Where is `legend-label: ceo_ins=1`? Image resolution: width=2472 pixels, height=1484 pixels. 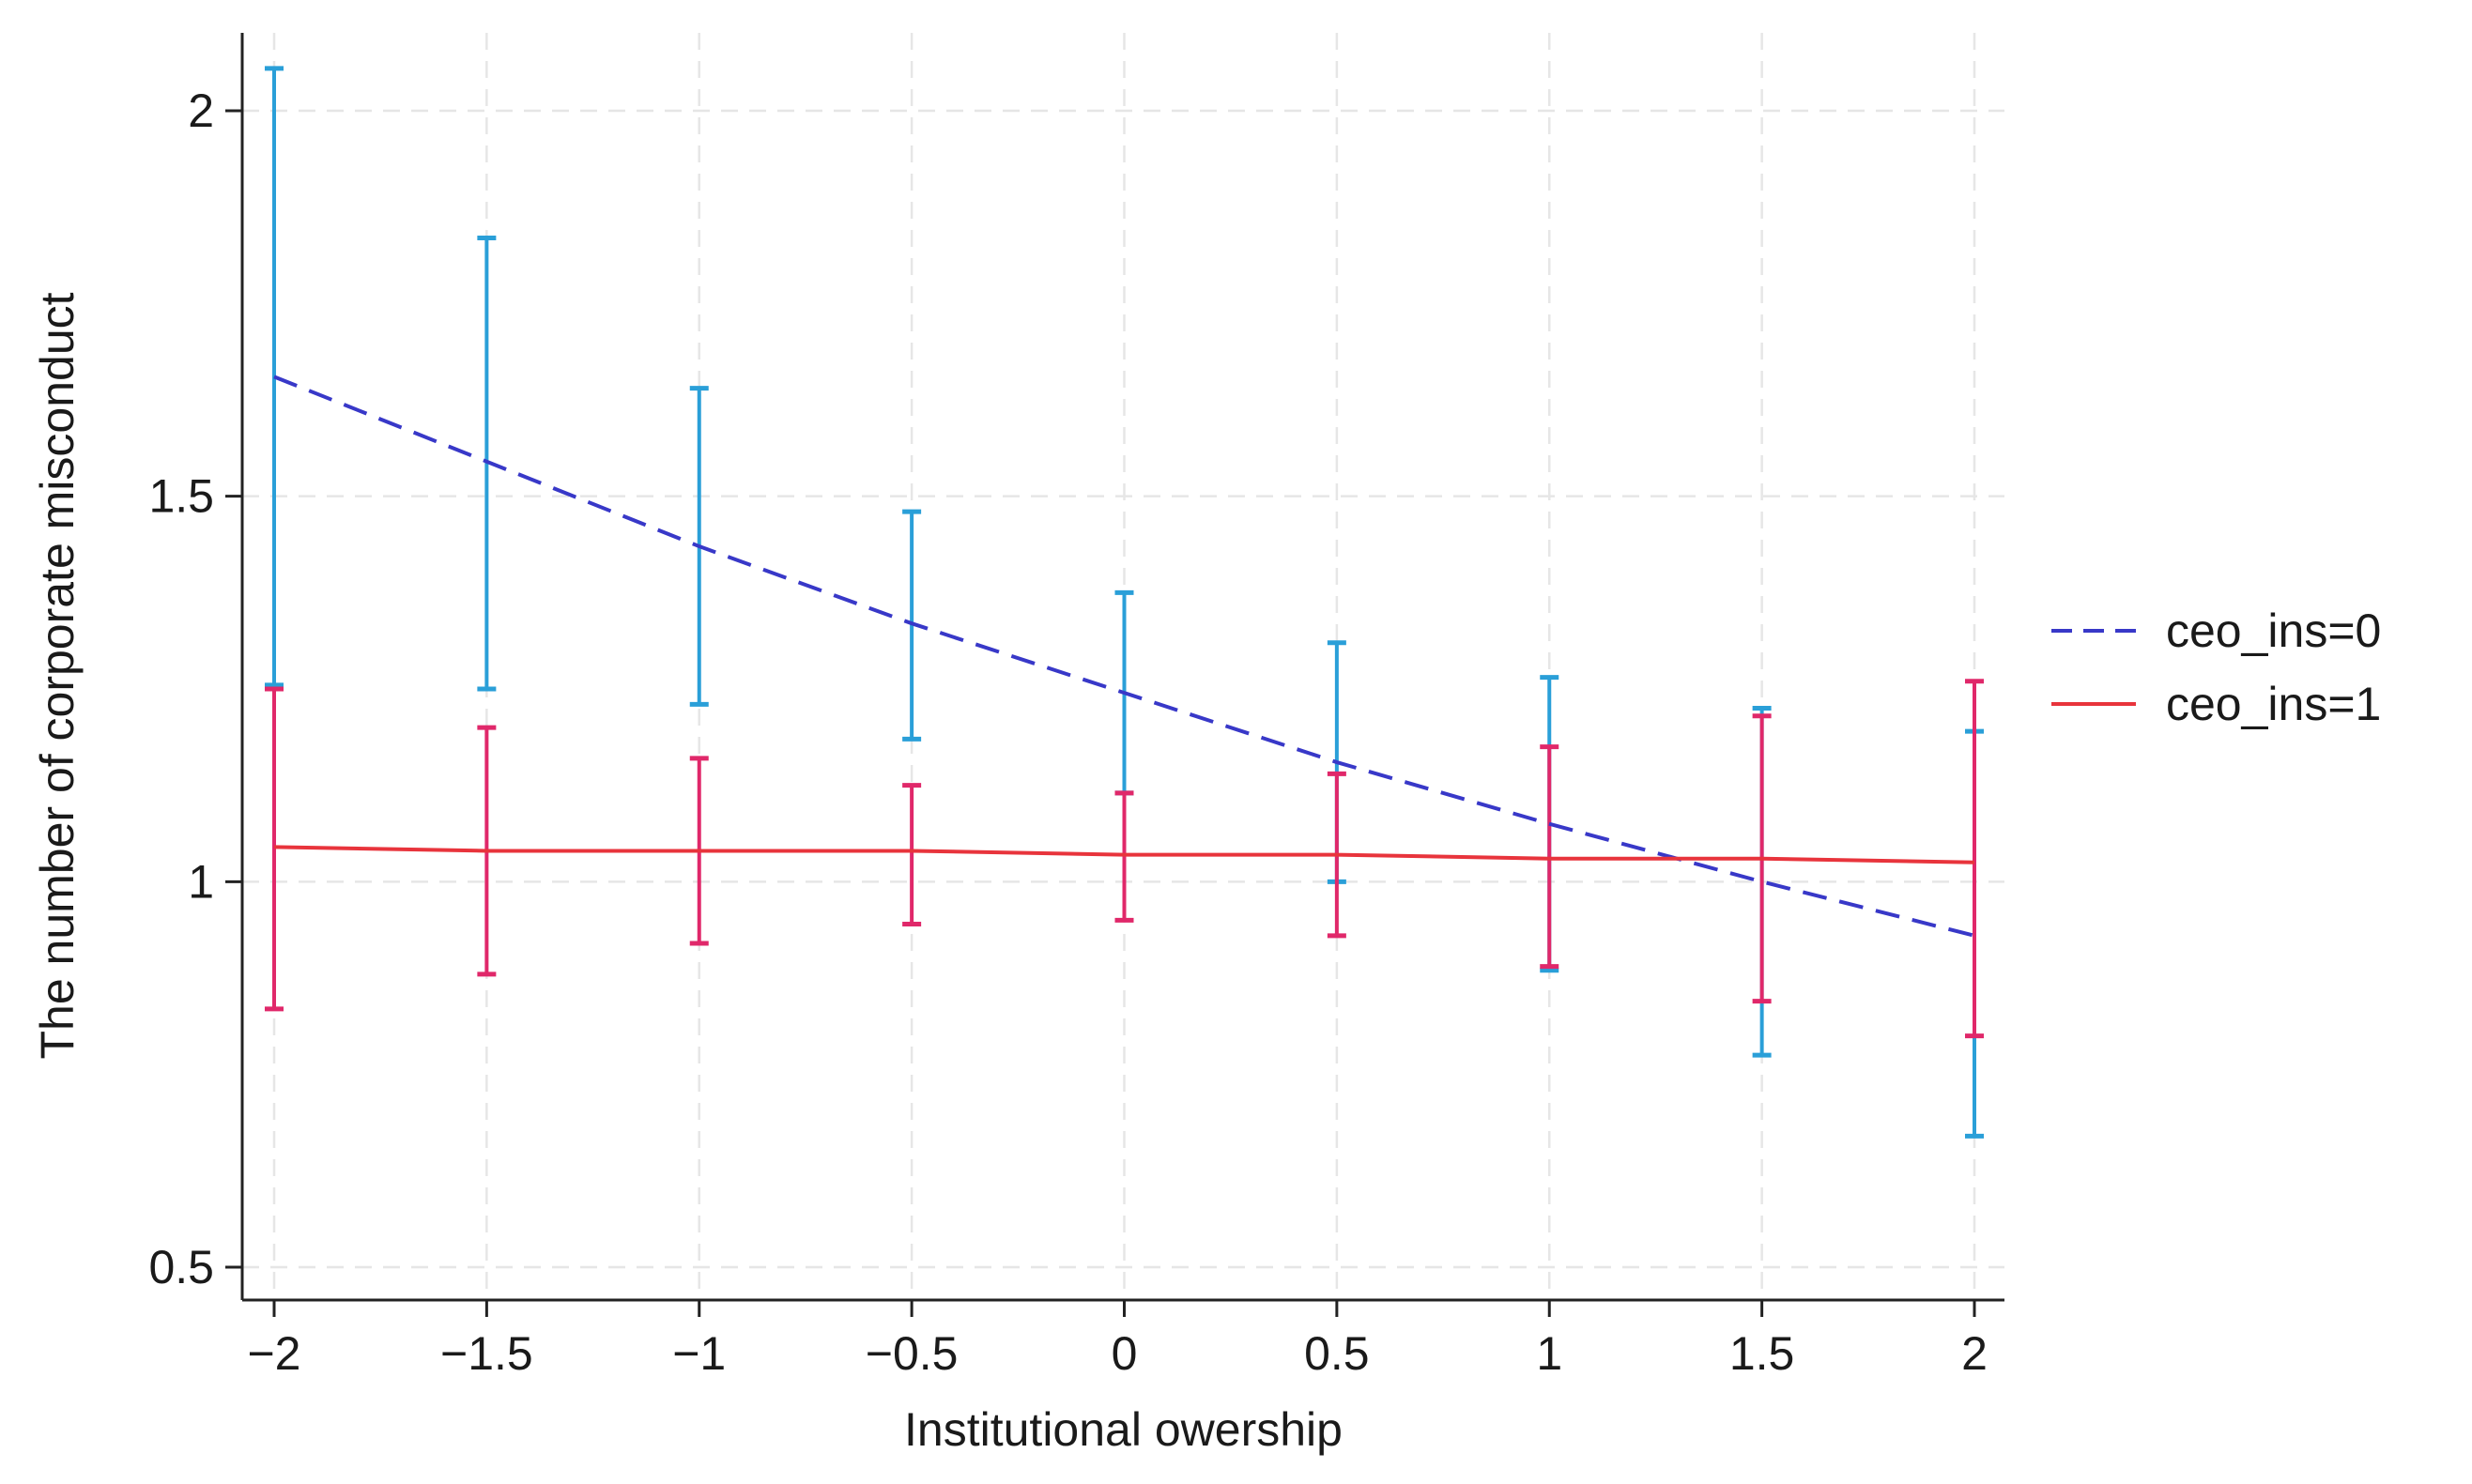
legend-label: ceo_ins=1 is located at coordinates (2273, 704).